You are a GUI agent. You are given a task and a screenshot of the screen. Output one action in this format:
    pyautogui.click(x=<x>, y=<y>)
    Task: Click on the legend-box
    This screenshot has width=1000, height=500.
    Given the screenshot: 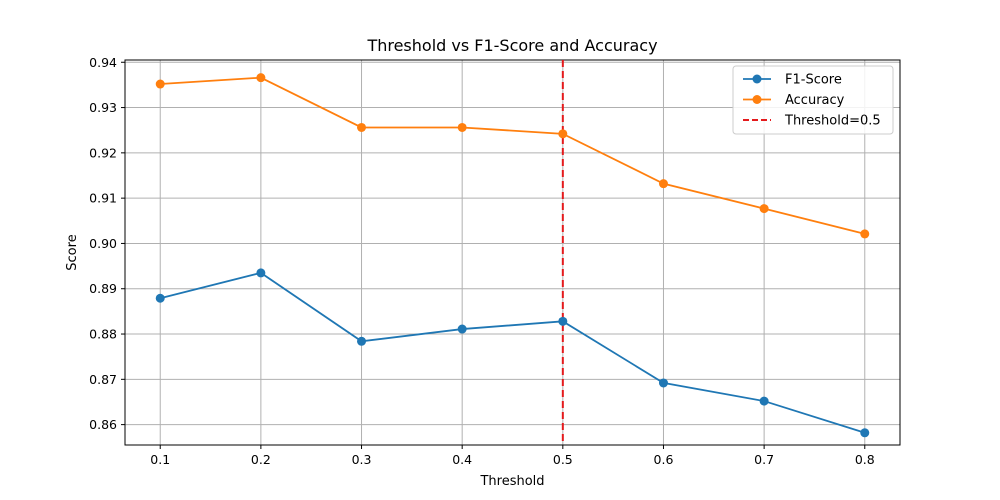 What is the action you would take?
    pyautogui.click(x=813, y=100)
    